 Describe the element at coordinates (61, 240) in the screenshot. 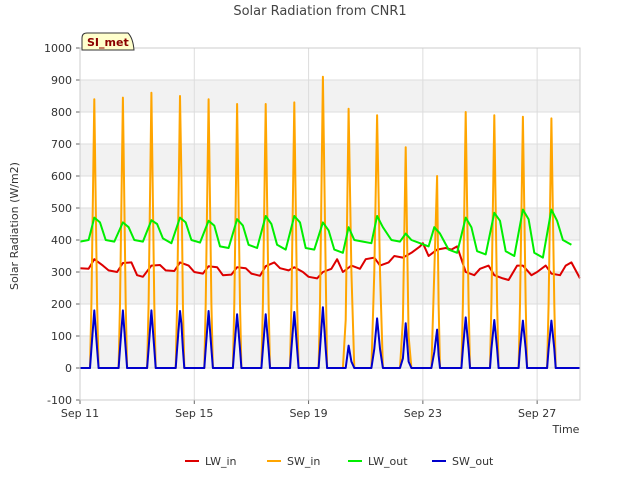

I see `y-tick-label: 400` at that location.